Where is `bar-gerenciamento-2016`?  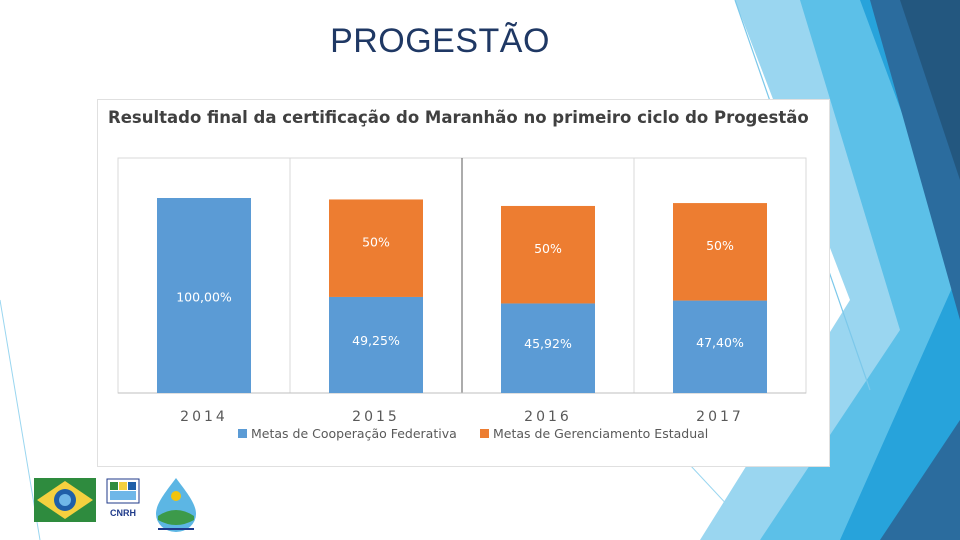
bar-gerenciamento-2016 is located at coordinates (548, 254).